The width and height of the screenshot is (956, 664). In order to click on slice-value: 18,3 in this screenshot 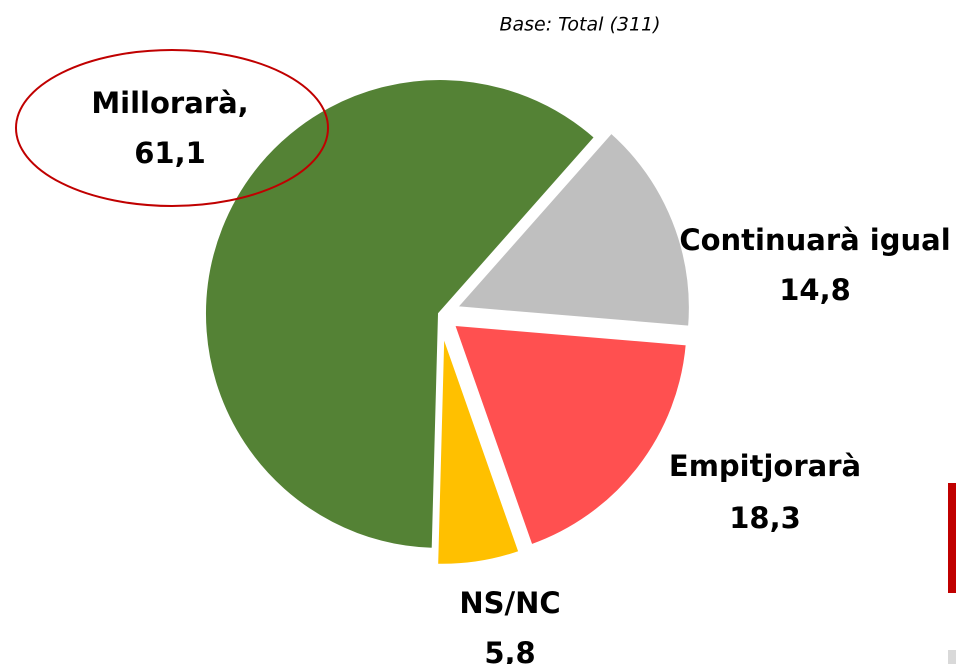, I will do `click(765, 518)`.